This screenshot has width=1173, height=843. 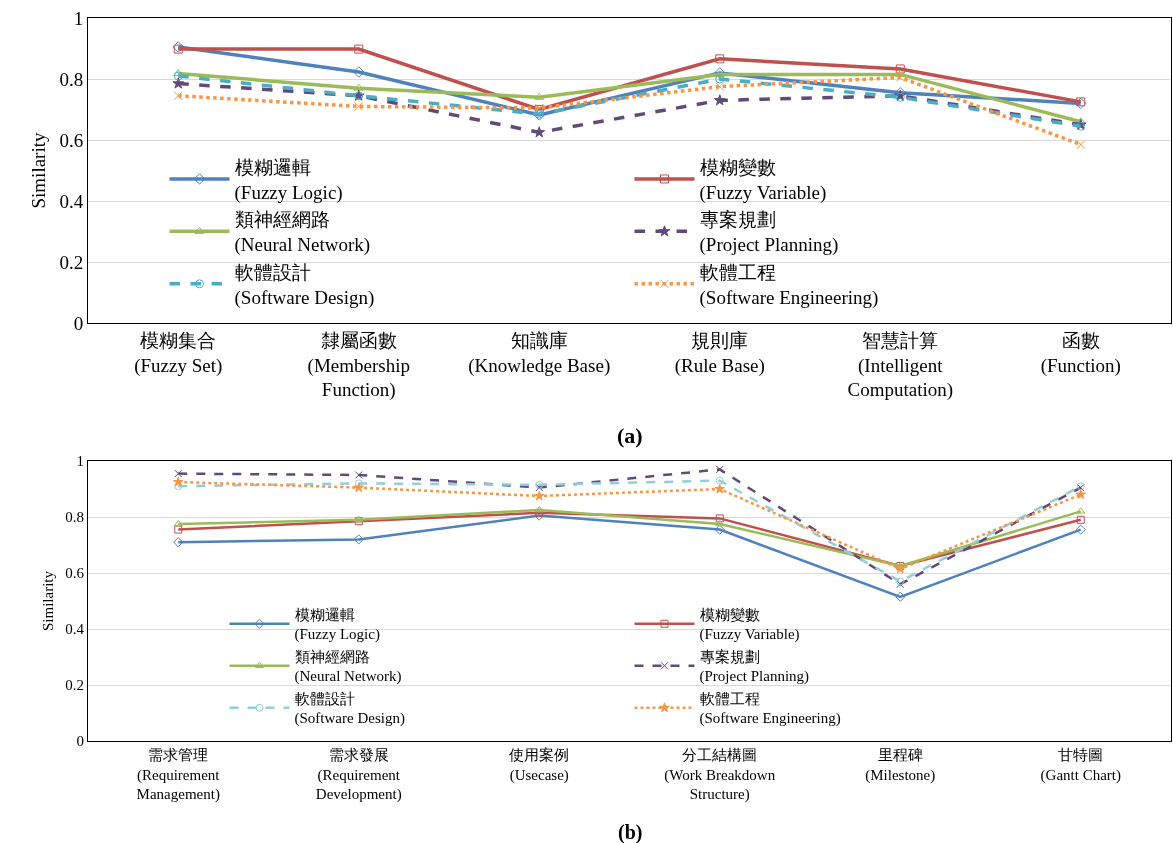 I want to click on text: (b), so click(x=630, y=832).